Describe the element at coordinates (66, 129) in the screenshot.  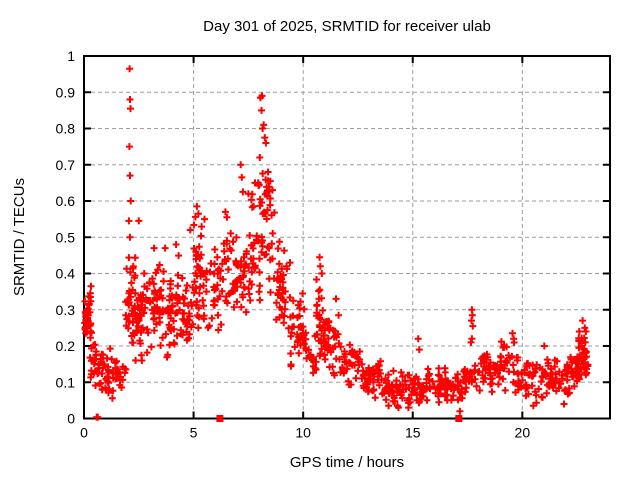
I see `y-tick-label: 0.8` at that location.